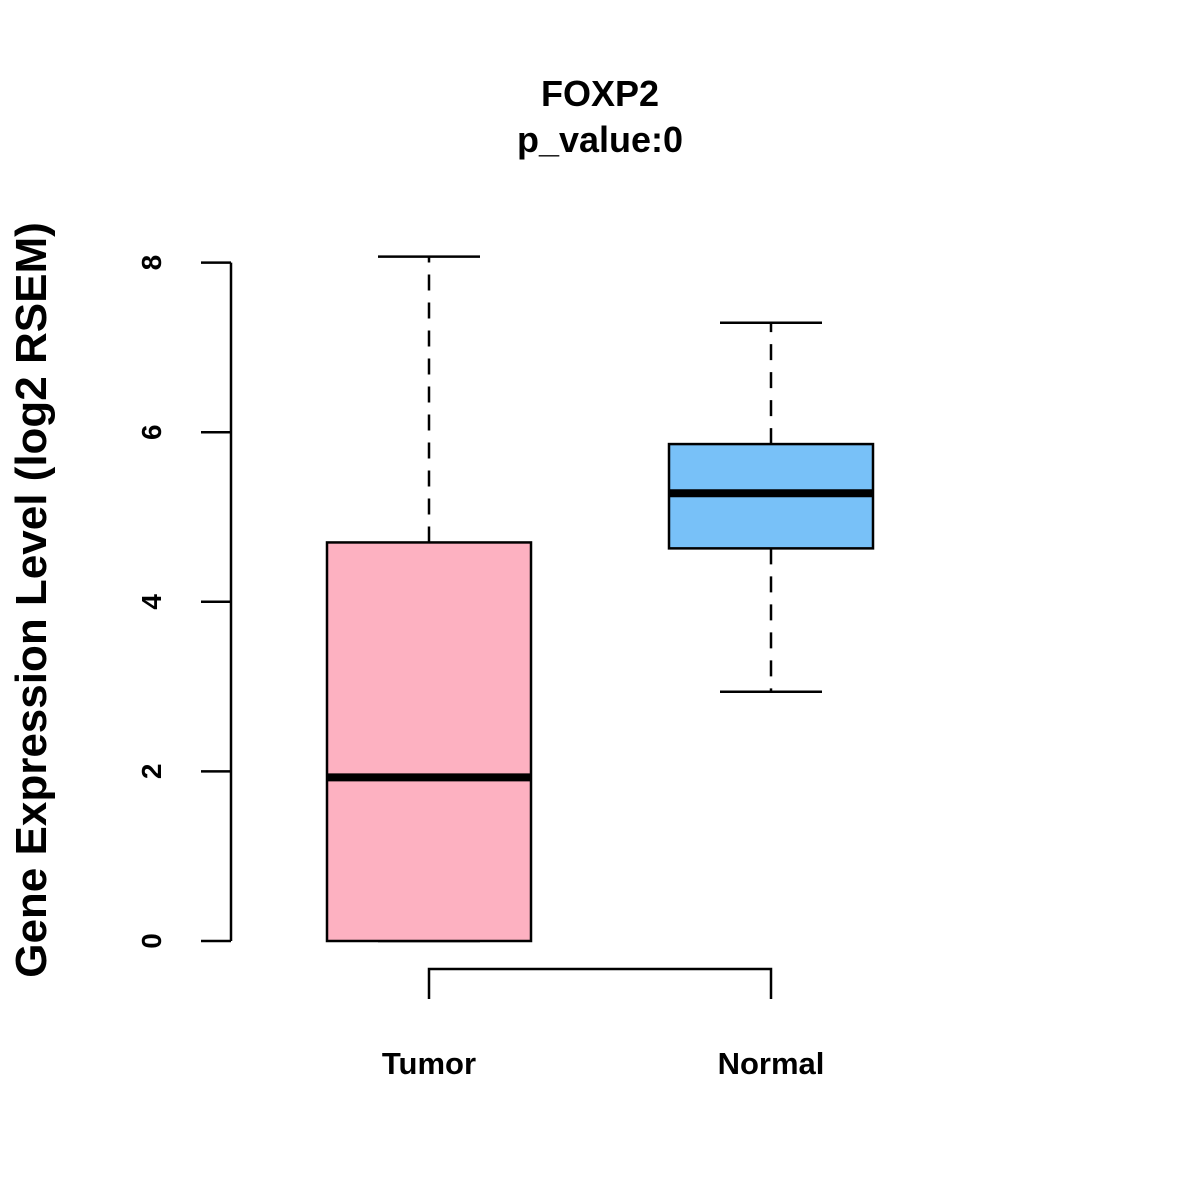 The height and width of the screenshot is (1200, 1200). What do you see at coordinates (31, 600) in the screenshot?
I see `y-axis-label: Gene Expression Level (log2 RSEM)` at bounding box center [31, 600].